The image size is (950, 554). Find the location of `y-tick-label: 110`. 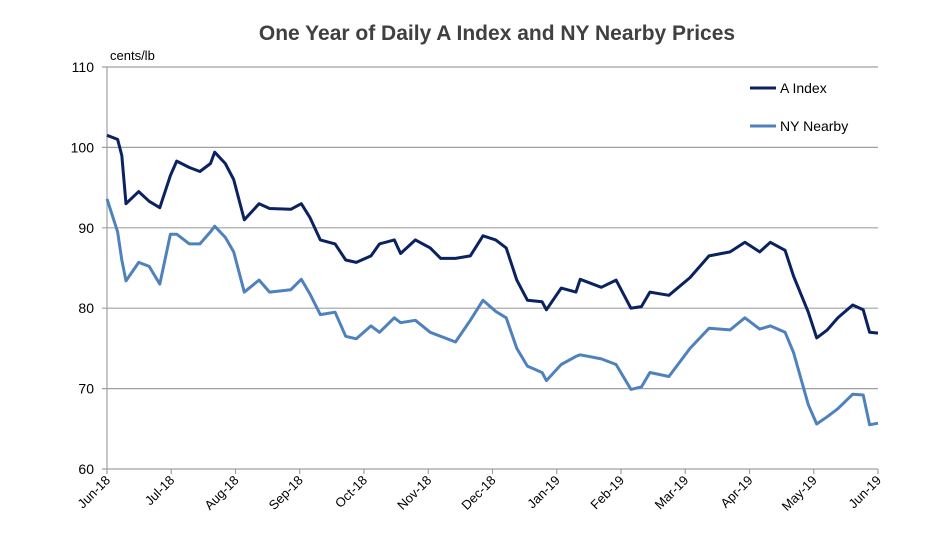

y-tick-label: 110 is located at coordinates (83, 67).